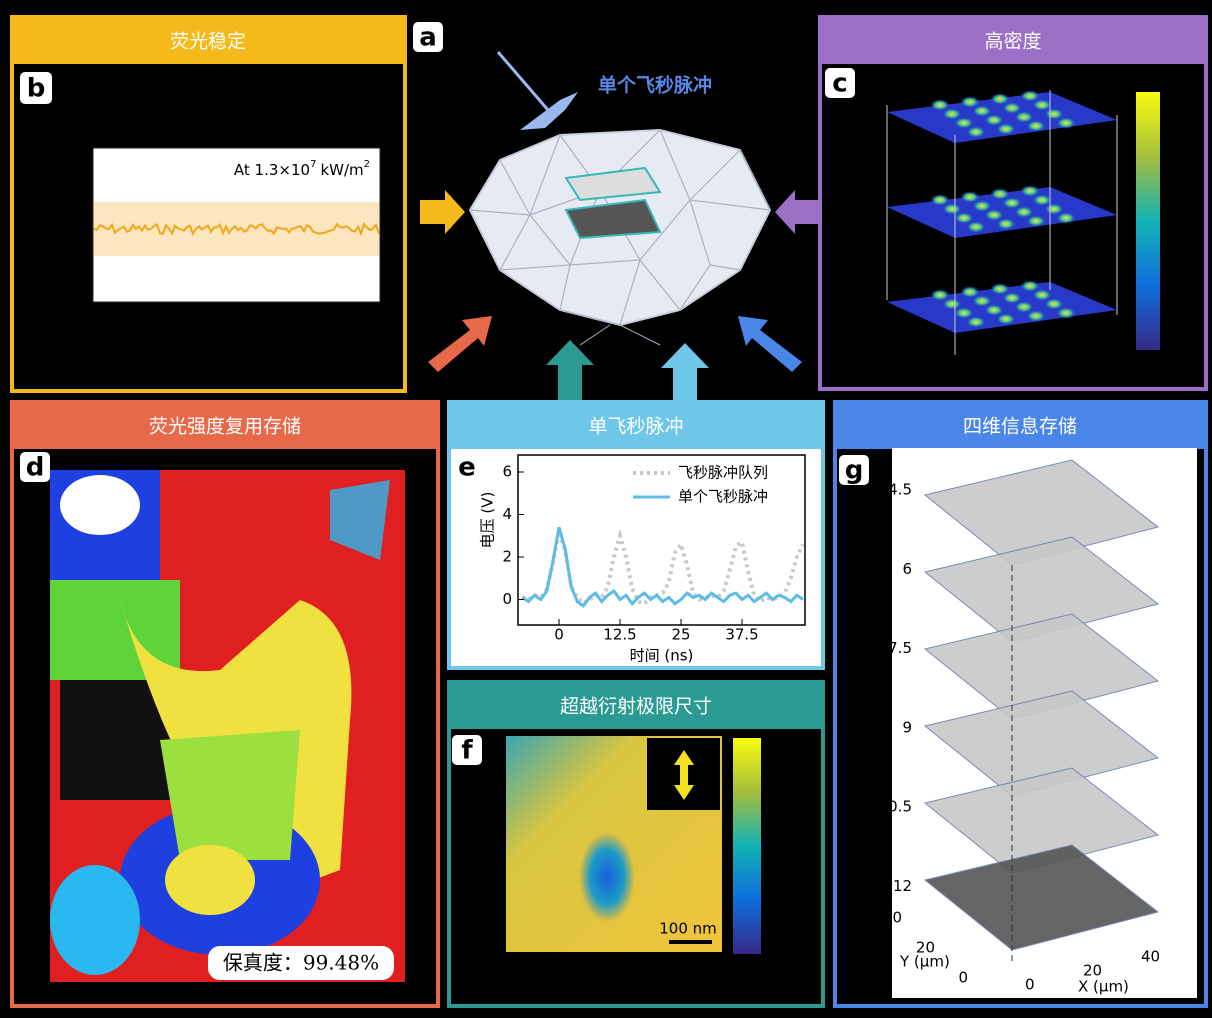  Describe the element at coordinates (723, 473) in the screenshot. I see `legend-label: 飞秒脉冲队列` at that location.